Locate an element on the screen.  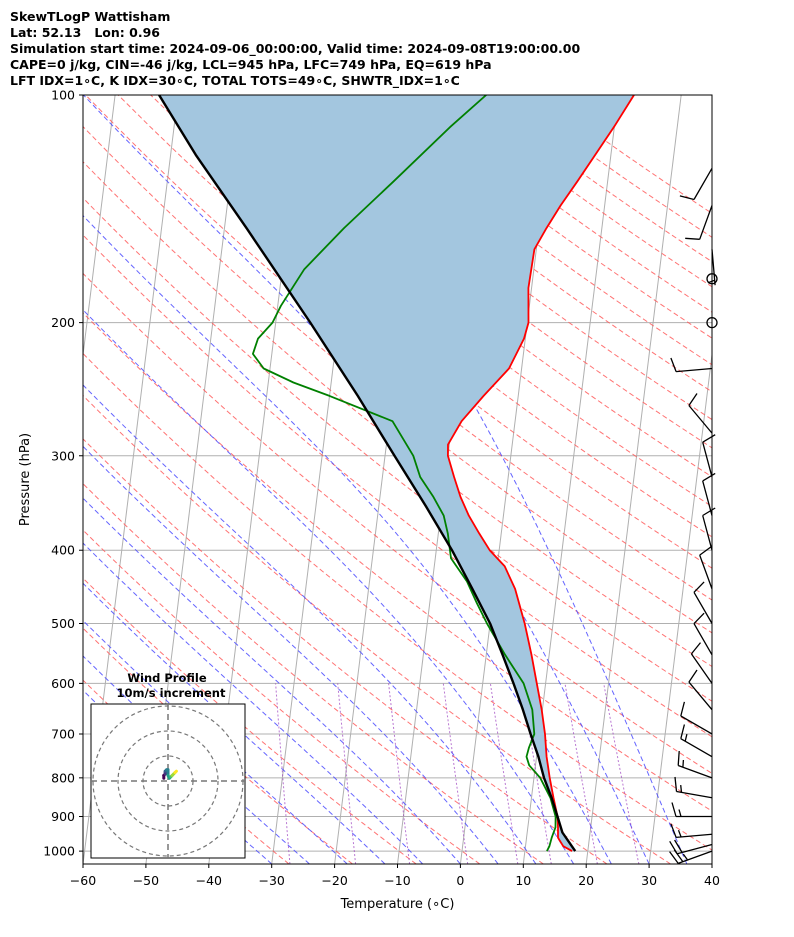
y-tick-label: 1000 is located at coordinates (59, 851).